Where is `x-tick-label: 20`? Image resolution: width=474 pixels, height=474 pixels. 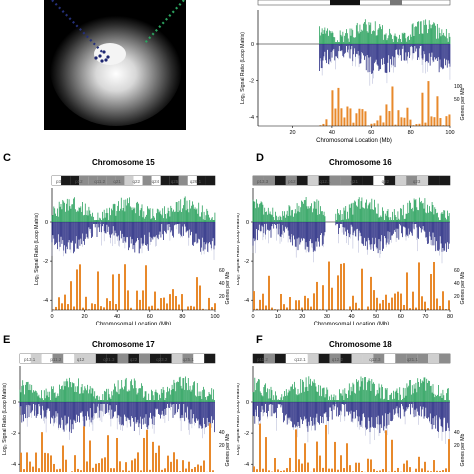
x-tick-label: 20 is located at coordinates (302, 317).